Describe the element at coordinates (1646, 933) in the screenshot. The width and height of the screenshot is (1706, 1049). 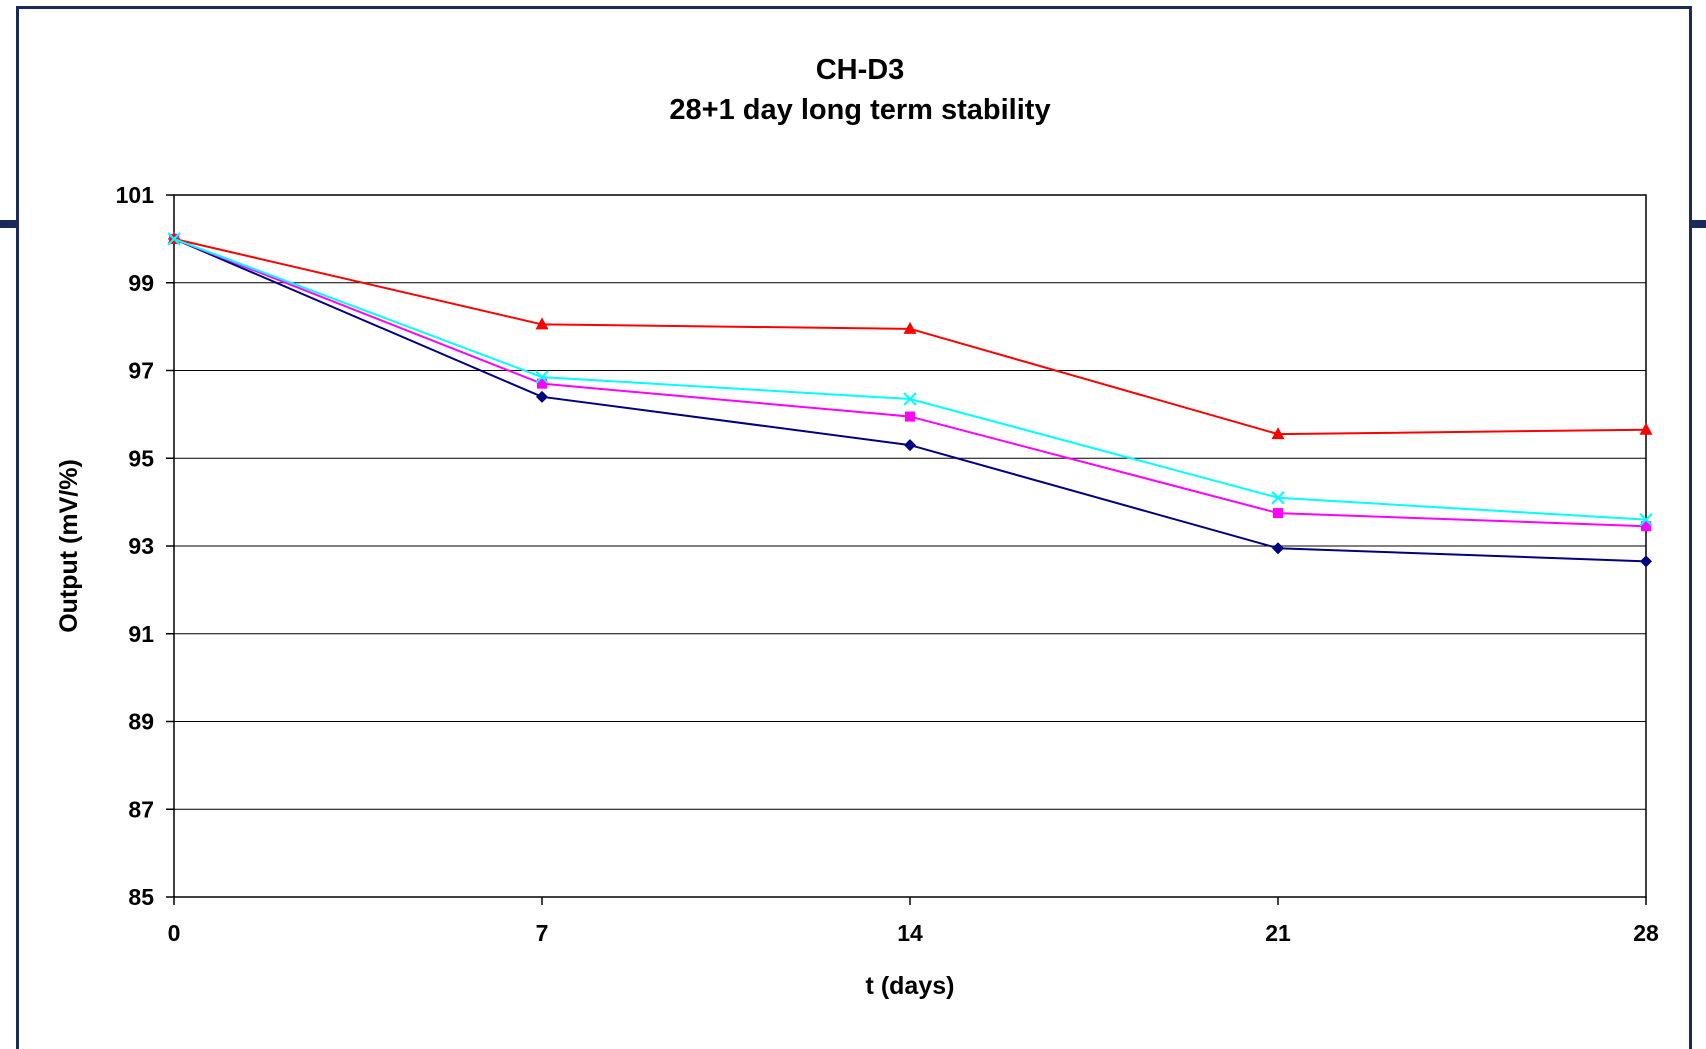
I see `x-tick-label: 28` at that location.